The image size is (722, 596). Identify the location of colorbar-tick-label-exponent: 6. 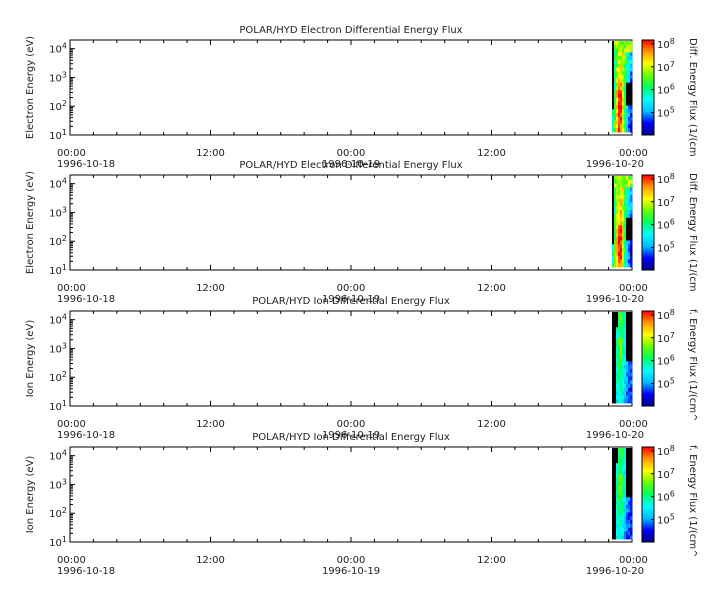
(672, 87).